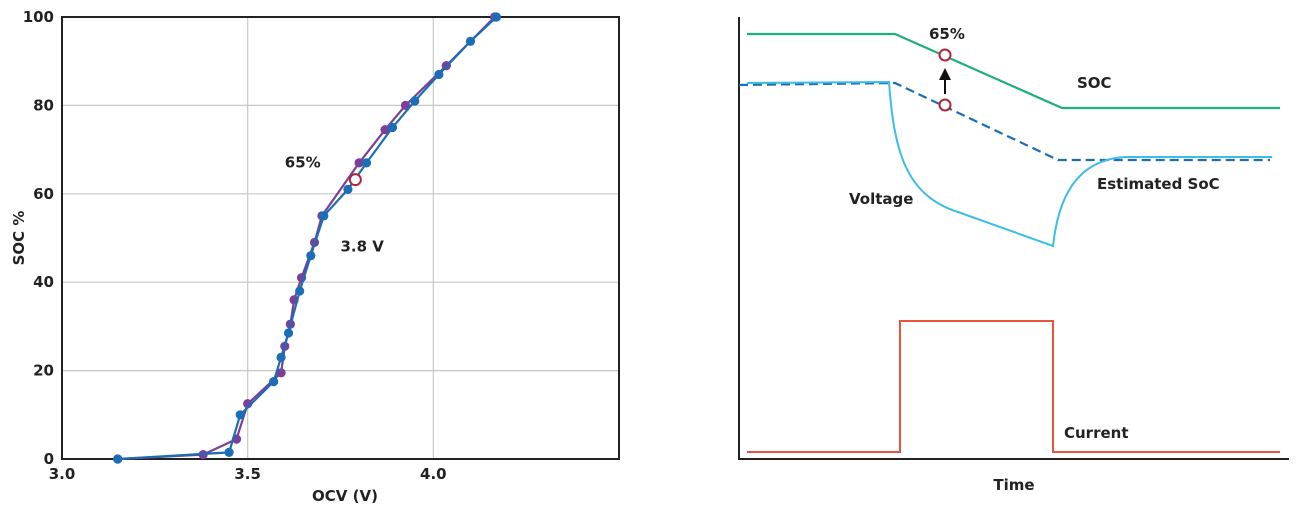  Describe the element at coordinates (1094, 83) in the screenshot. I see `label-soc: SOC` at that location.